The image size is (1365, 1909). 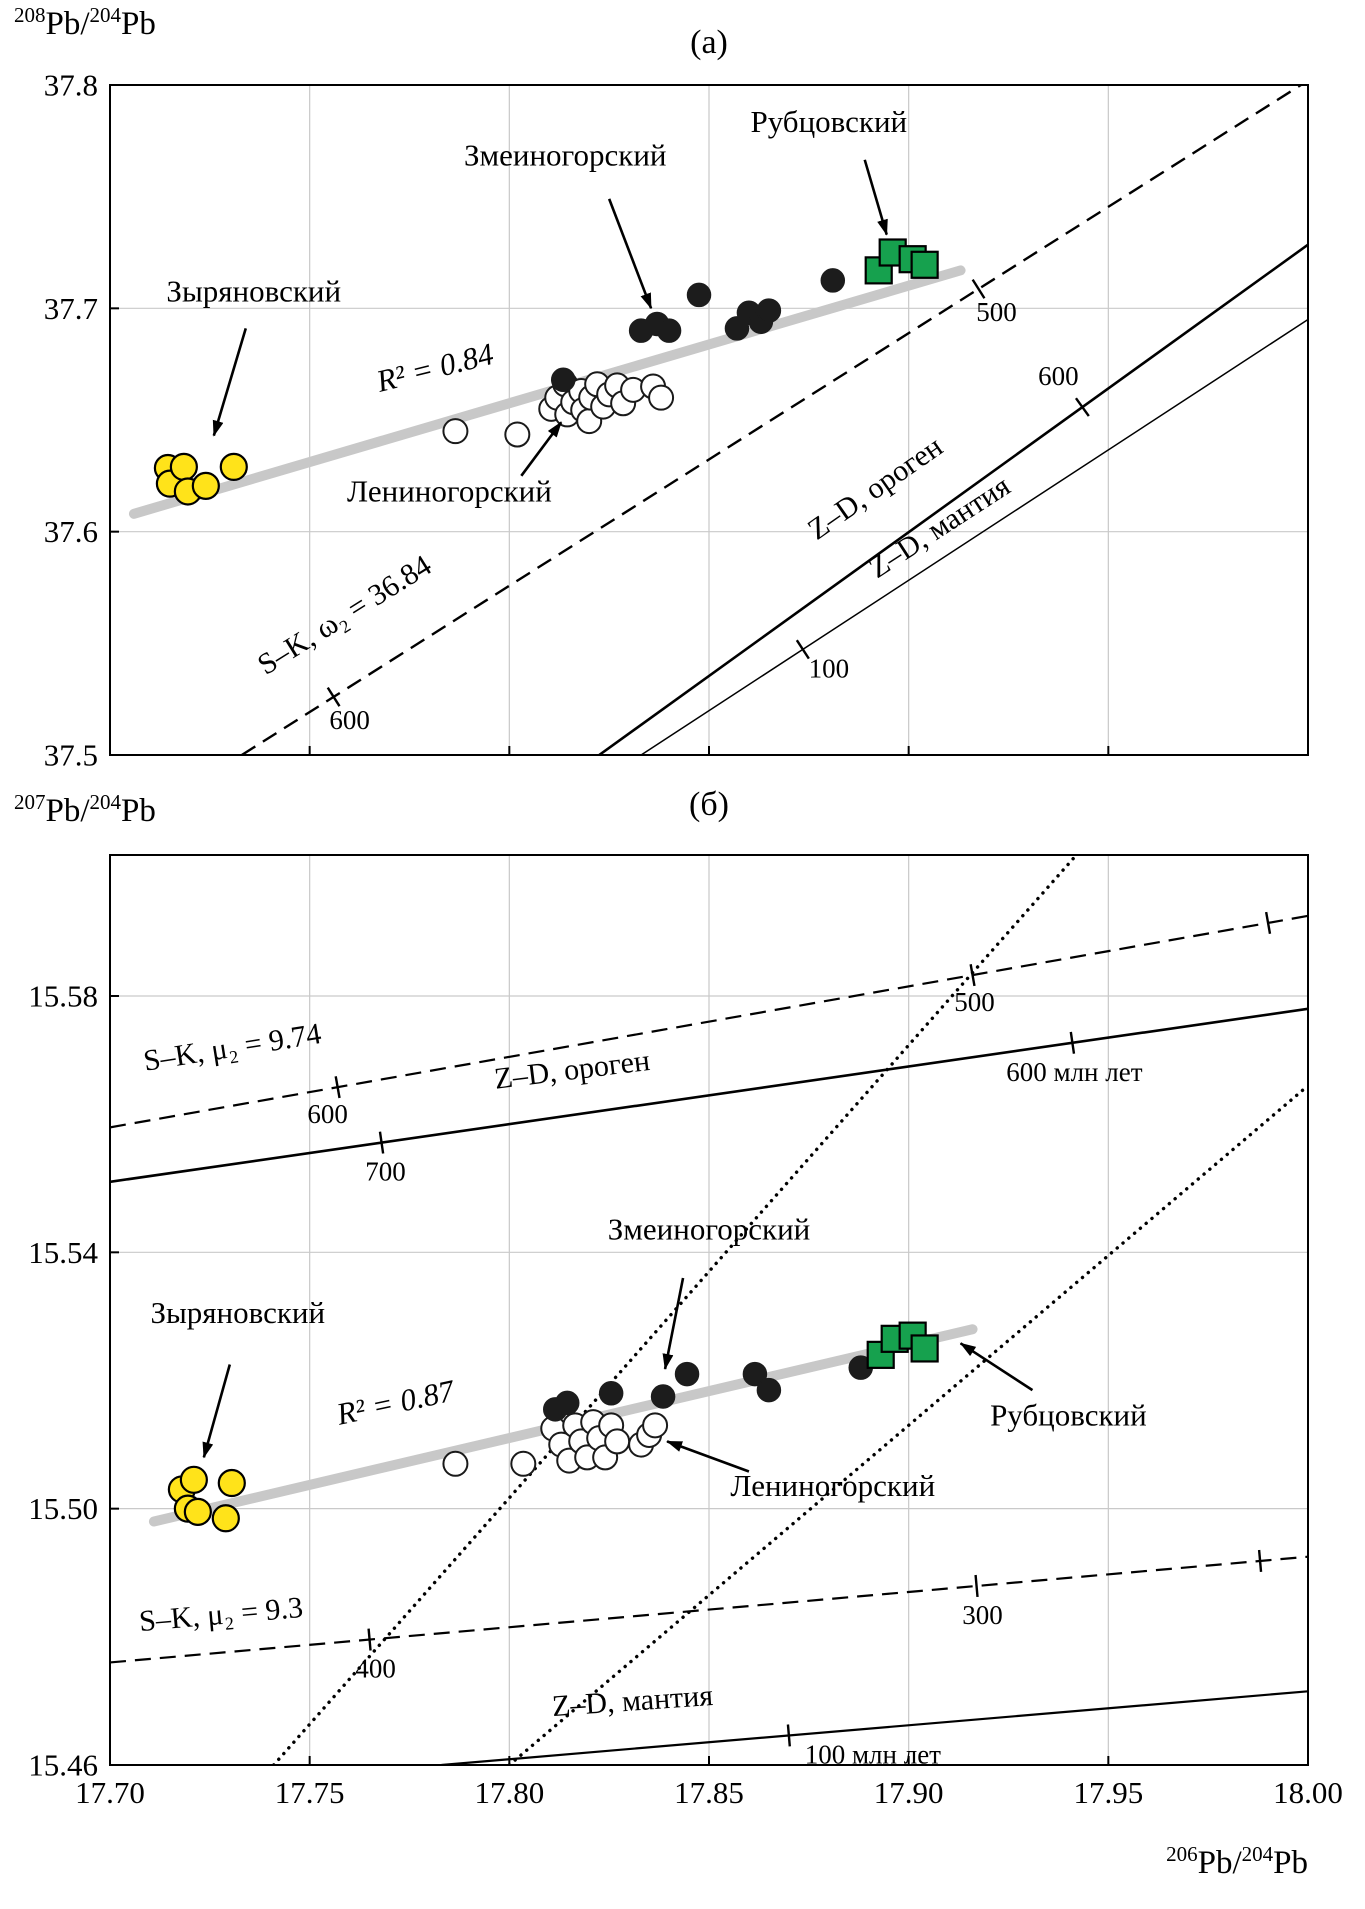 I want to click on annotation-label: Змеиногорский, so click(x=709, y=1229).